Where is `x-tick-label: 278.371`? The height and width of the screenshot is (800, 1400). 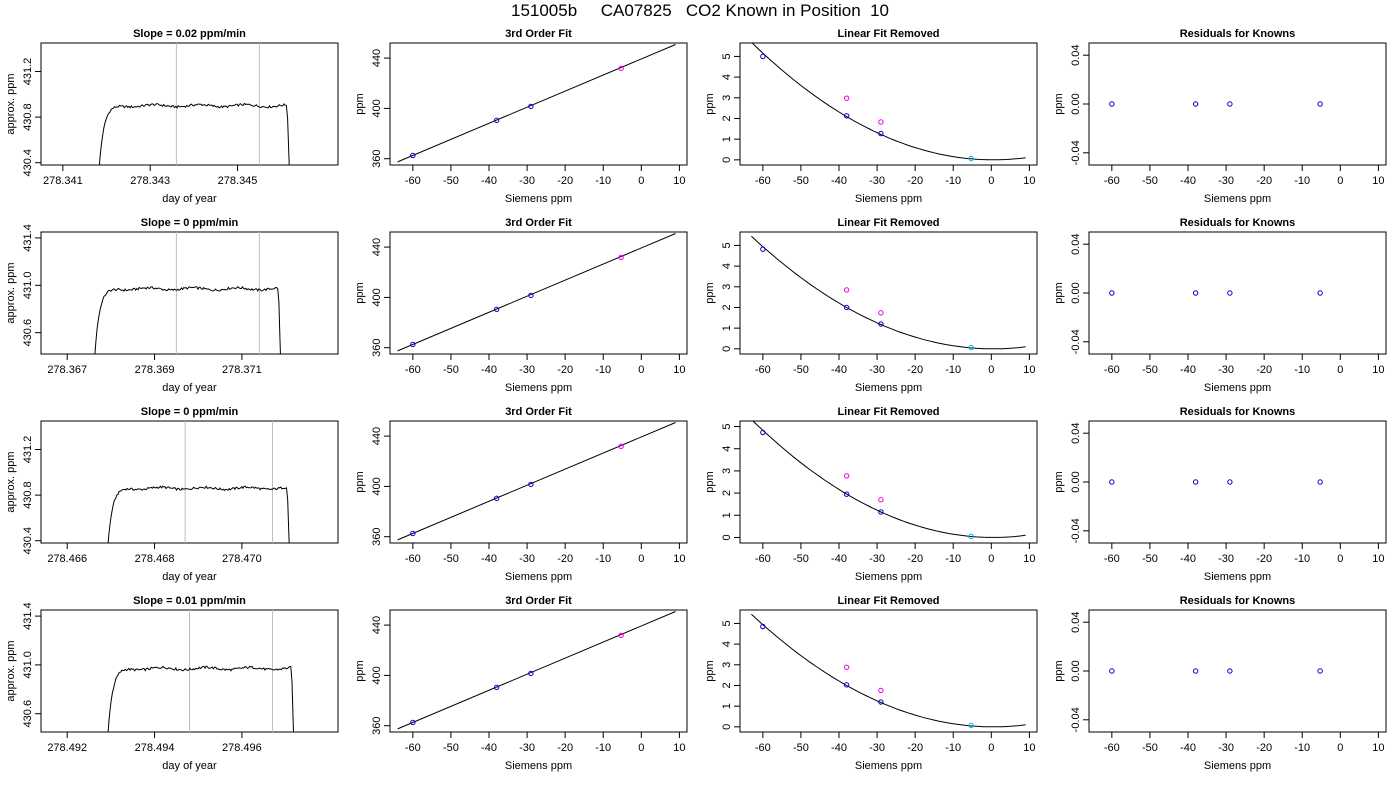 x-tick-label: 278.371 is located at coordinates (242, 370).